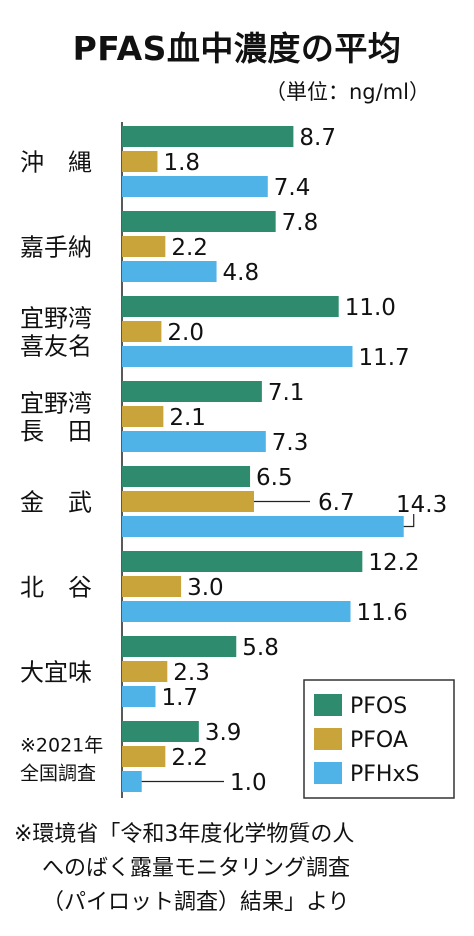  Describe the element at coordinates (56, 588) in the screenshot. I see `category-label: 北 谷` at that location.